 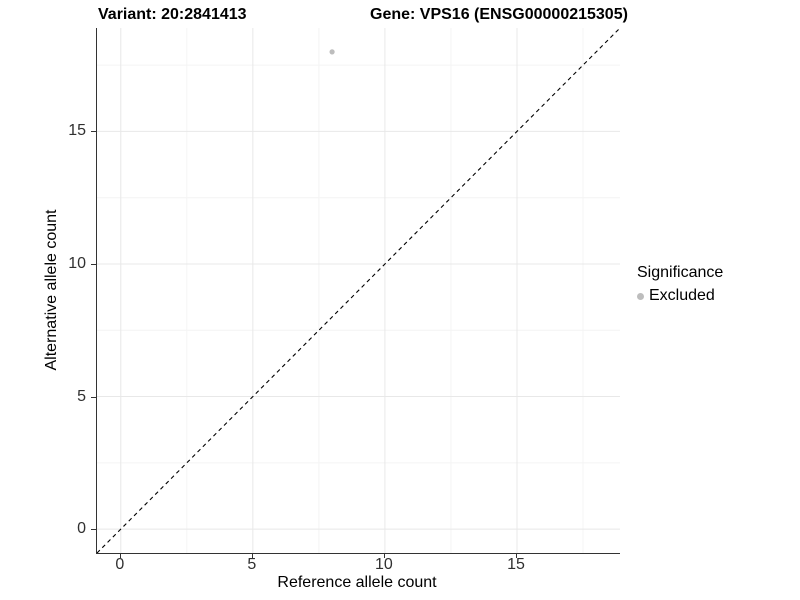 What do you see at coordinates (252, 564) in the screenshot?
I see `x-tick-label: 5` at bounding box center [252, 564].